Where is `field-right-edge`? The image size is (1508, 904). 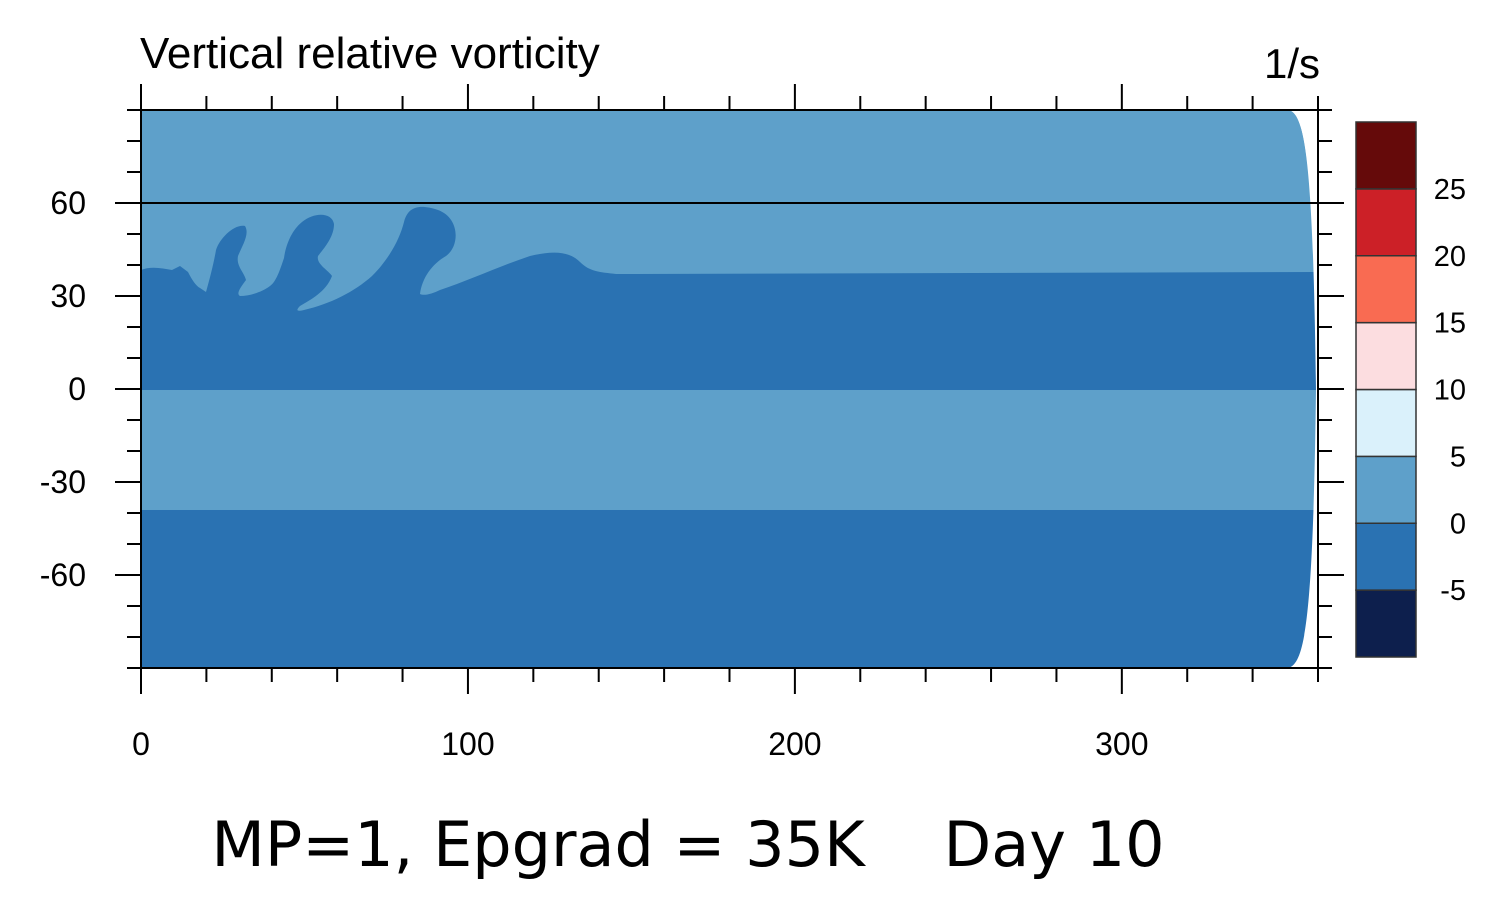 field-right-edge is located at coordinates (1303, 389).